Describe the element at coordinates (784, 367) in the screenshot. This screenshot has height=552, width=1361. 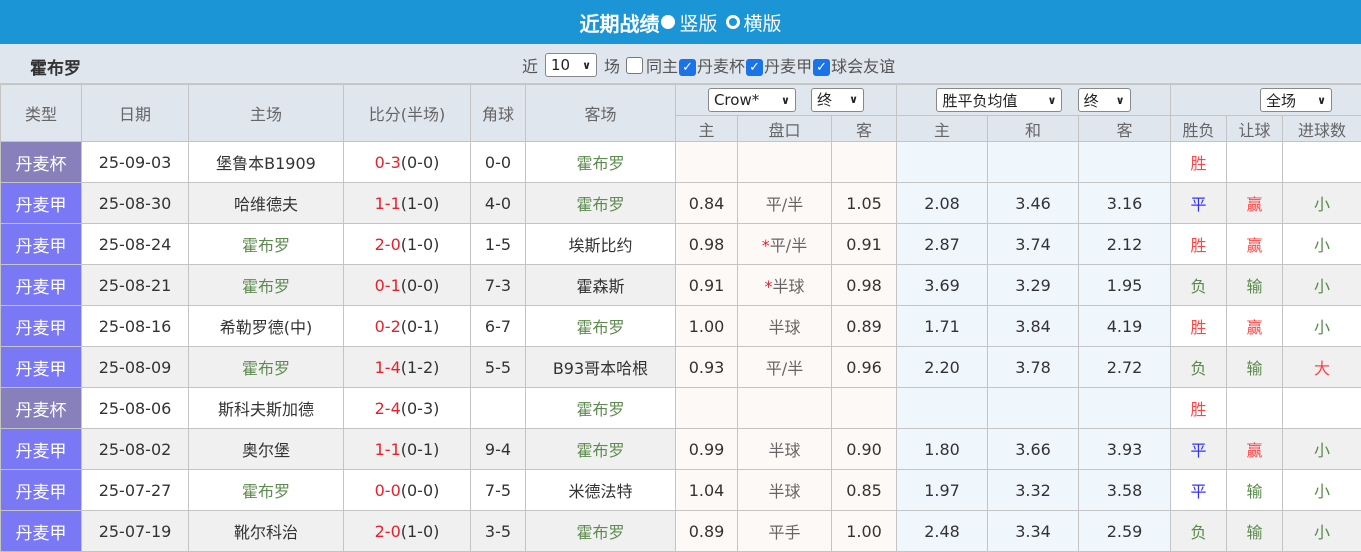
I see `handicap-line: 平/半` at that location.